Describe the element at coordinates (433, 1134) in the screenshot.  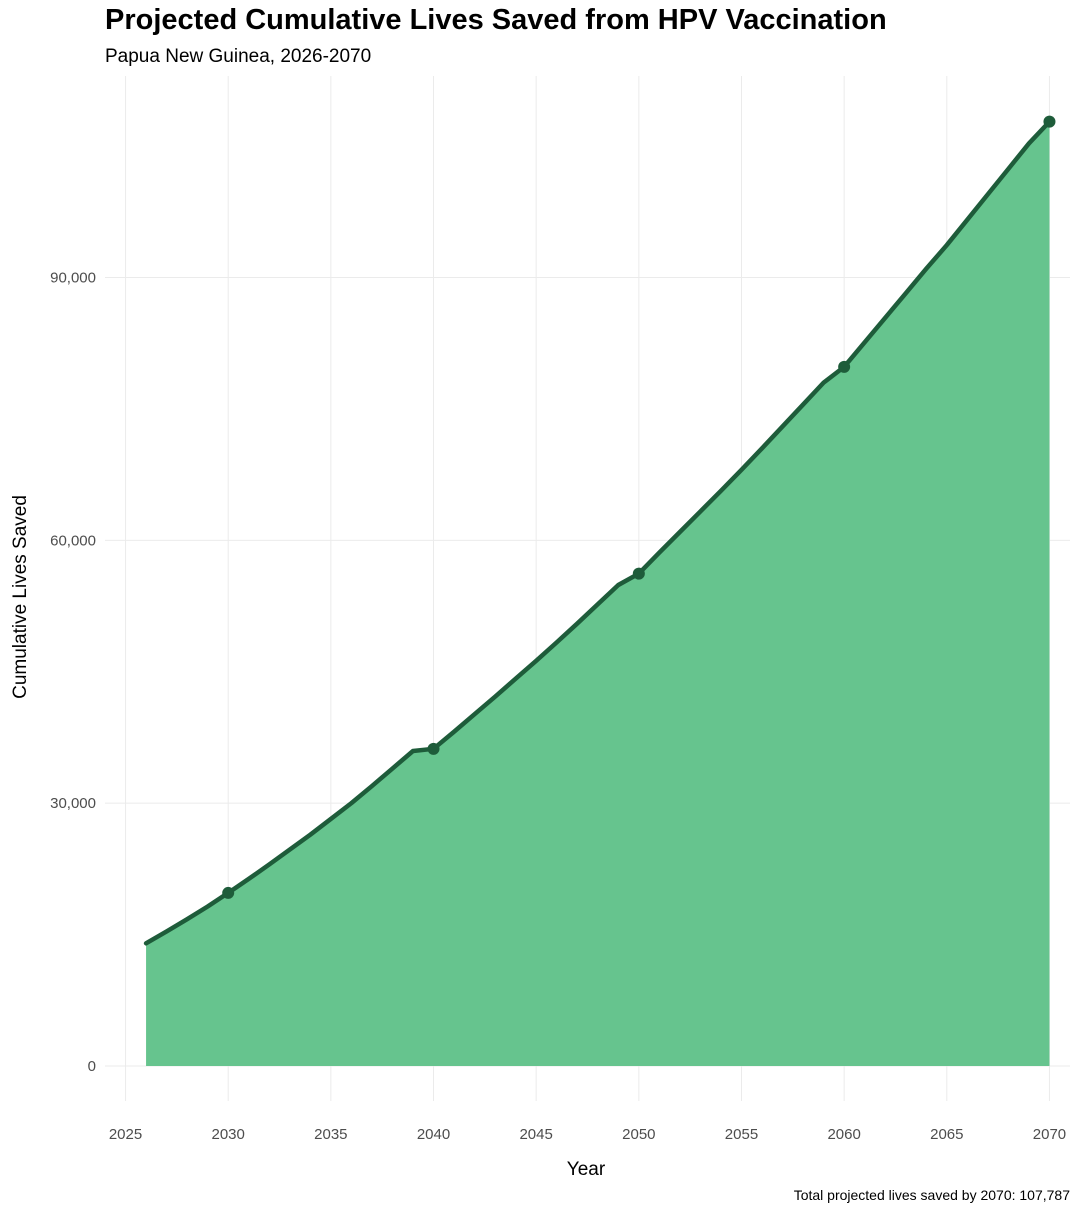
I see `x-tick-label: 2040` at that location.